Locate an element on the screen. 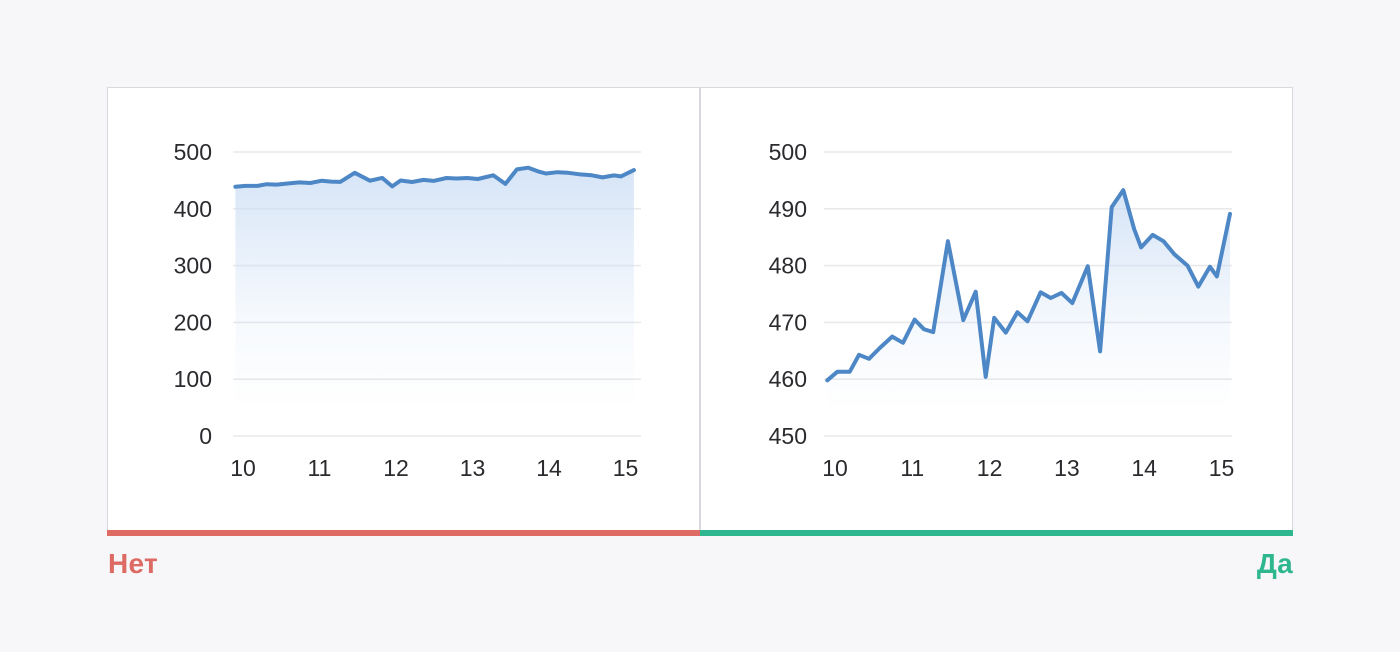  y-tick-label: 0 is located at coordinates (205, 436).